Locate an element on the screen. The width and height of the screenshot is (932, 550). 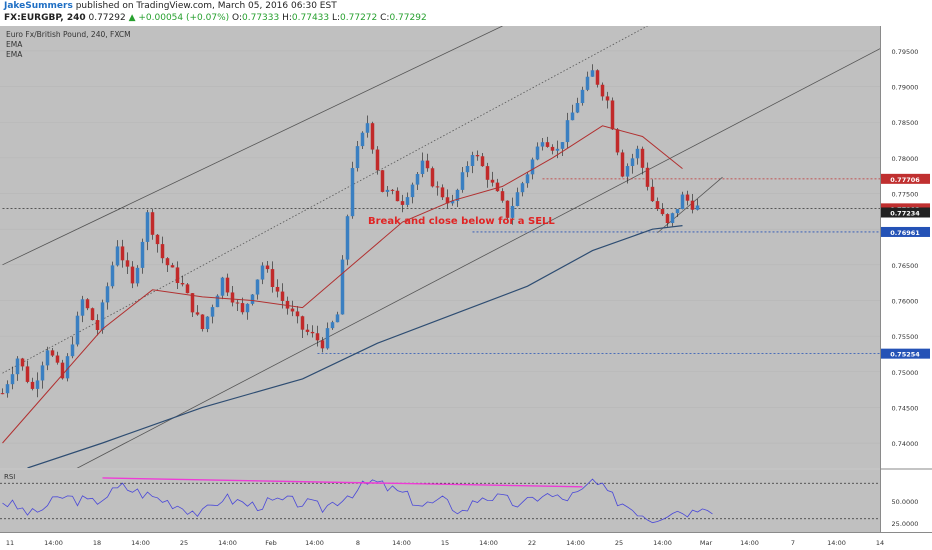
last-price: 0.77292 is located at coordinates (107, 18).